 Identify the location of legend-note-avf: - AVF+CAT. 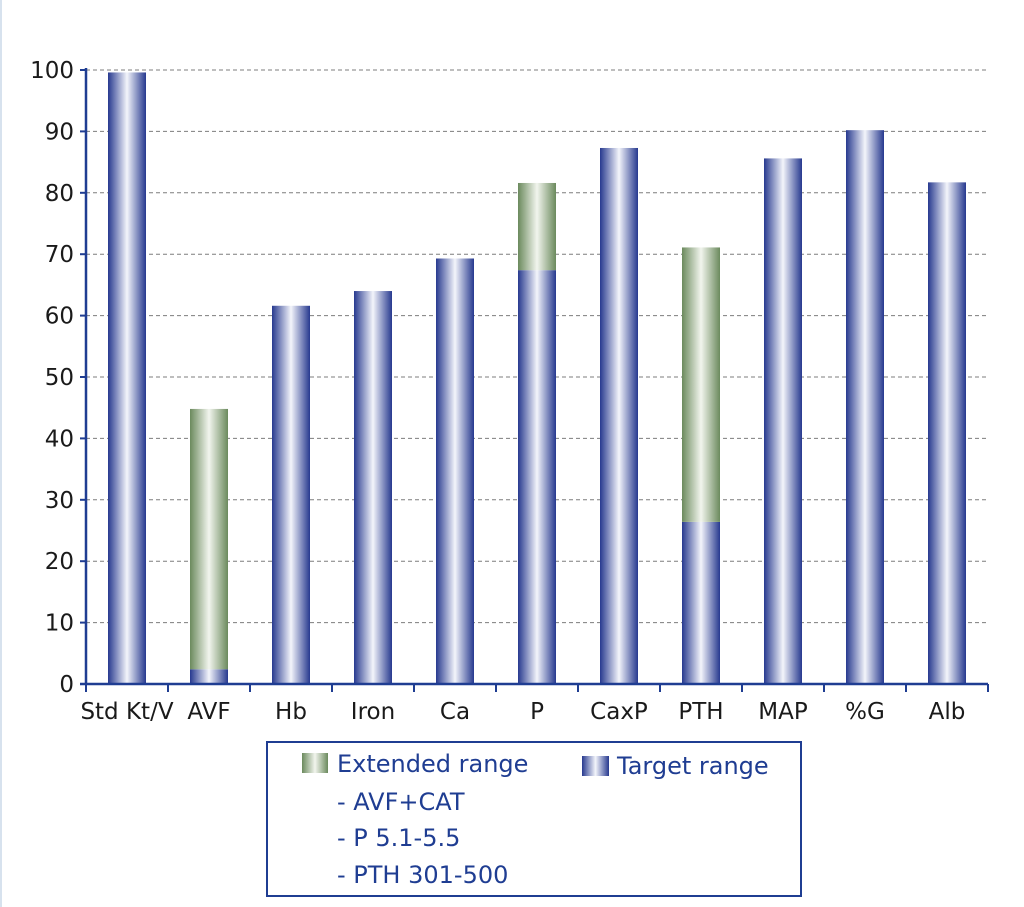
(401, 802).